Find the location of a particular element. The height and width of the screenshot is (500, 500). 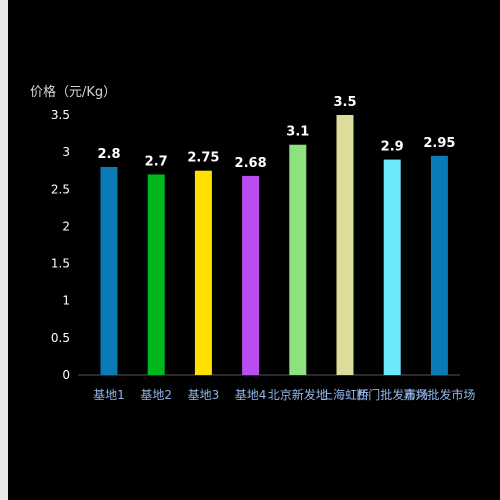

data-label: 2.8 is located at coordinates (108, 154).